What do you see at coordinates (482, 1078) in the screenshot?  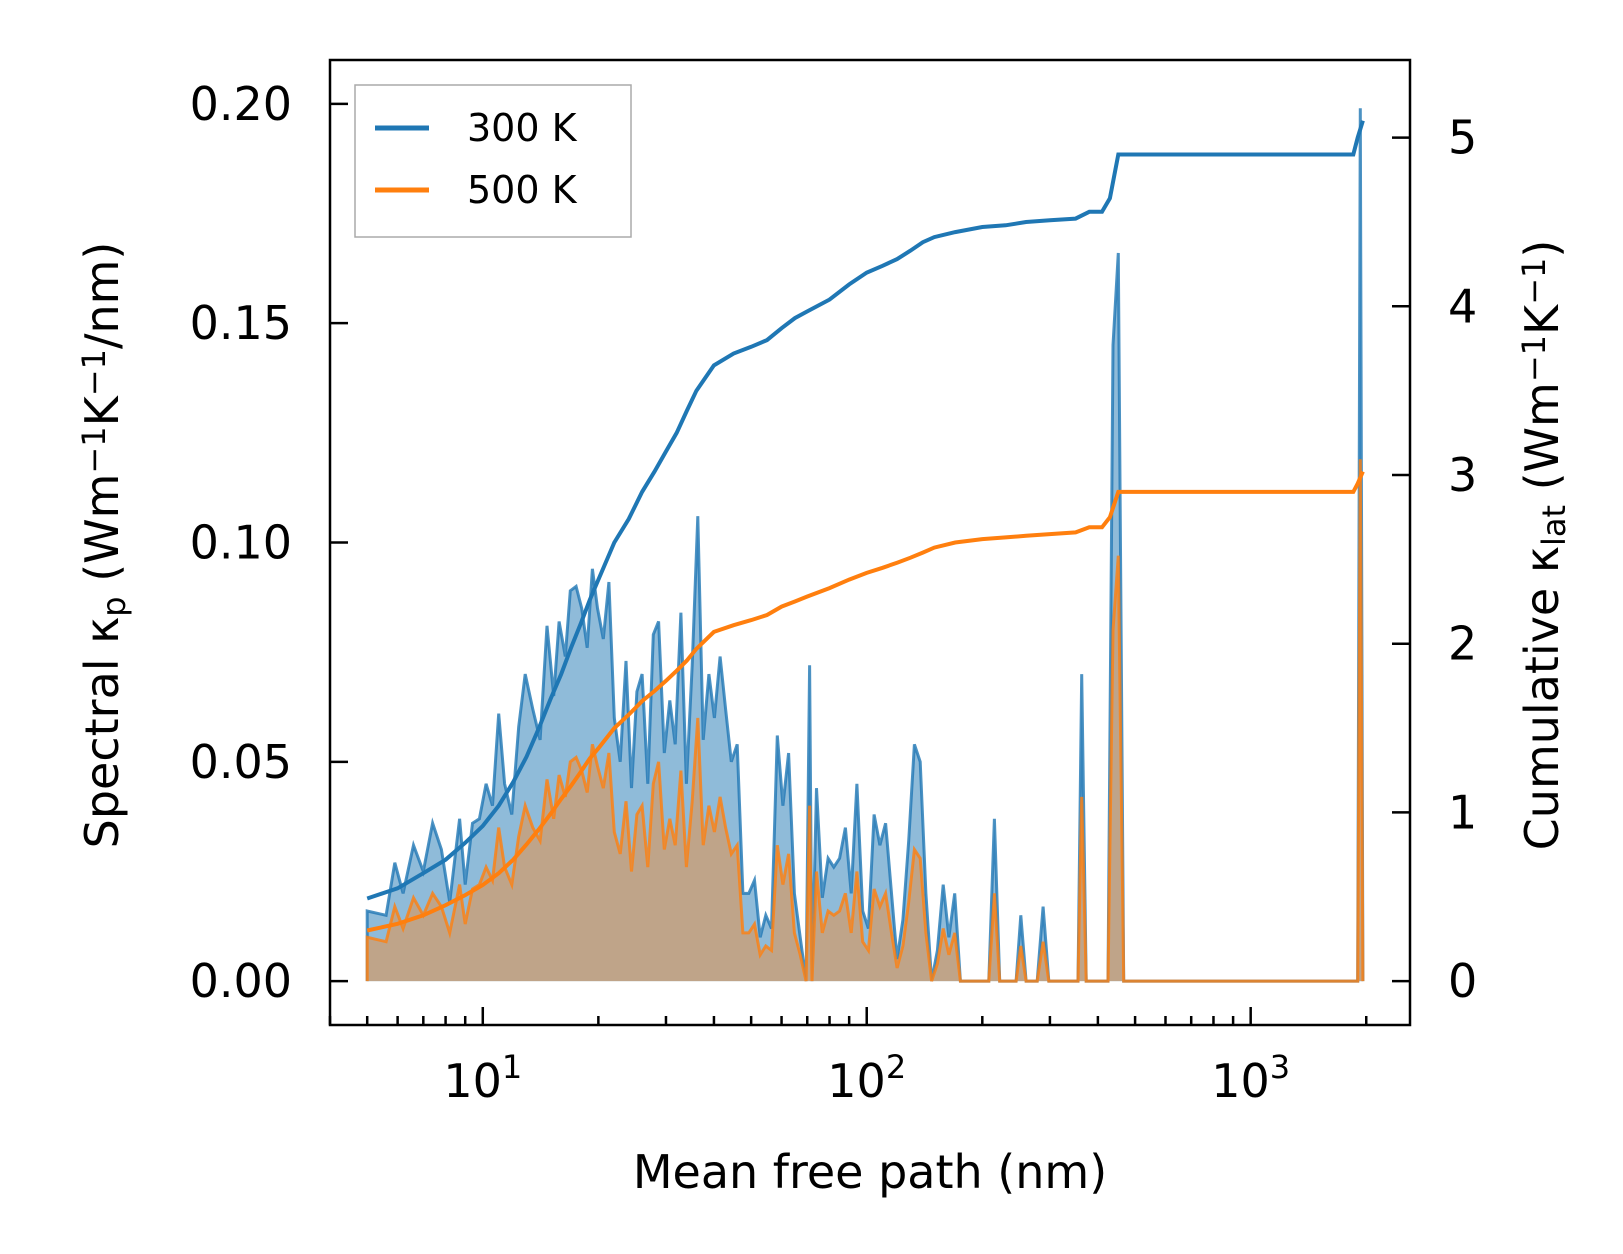 I see `x-tick-label: 10¹` at bounding box center [482, 1078].